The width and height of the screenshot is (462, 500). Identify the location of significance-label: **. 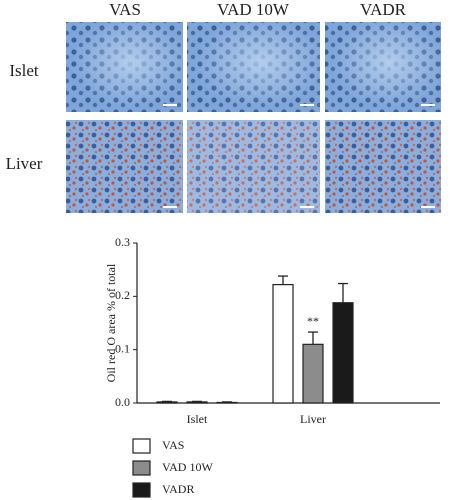
(313, 321).